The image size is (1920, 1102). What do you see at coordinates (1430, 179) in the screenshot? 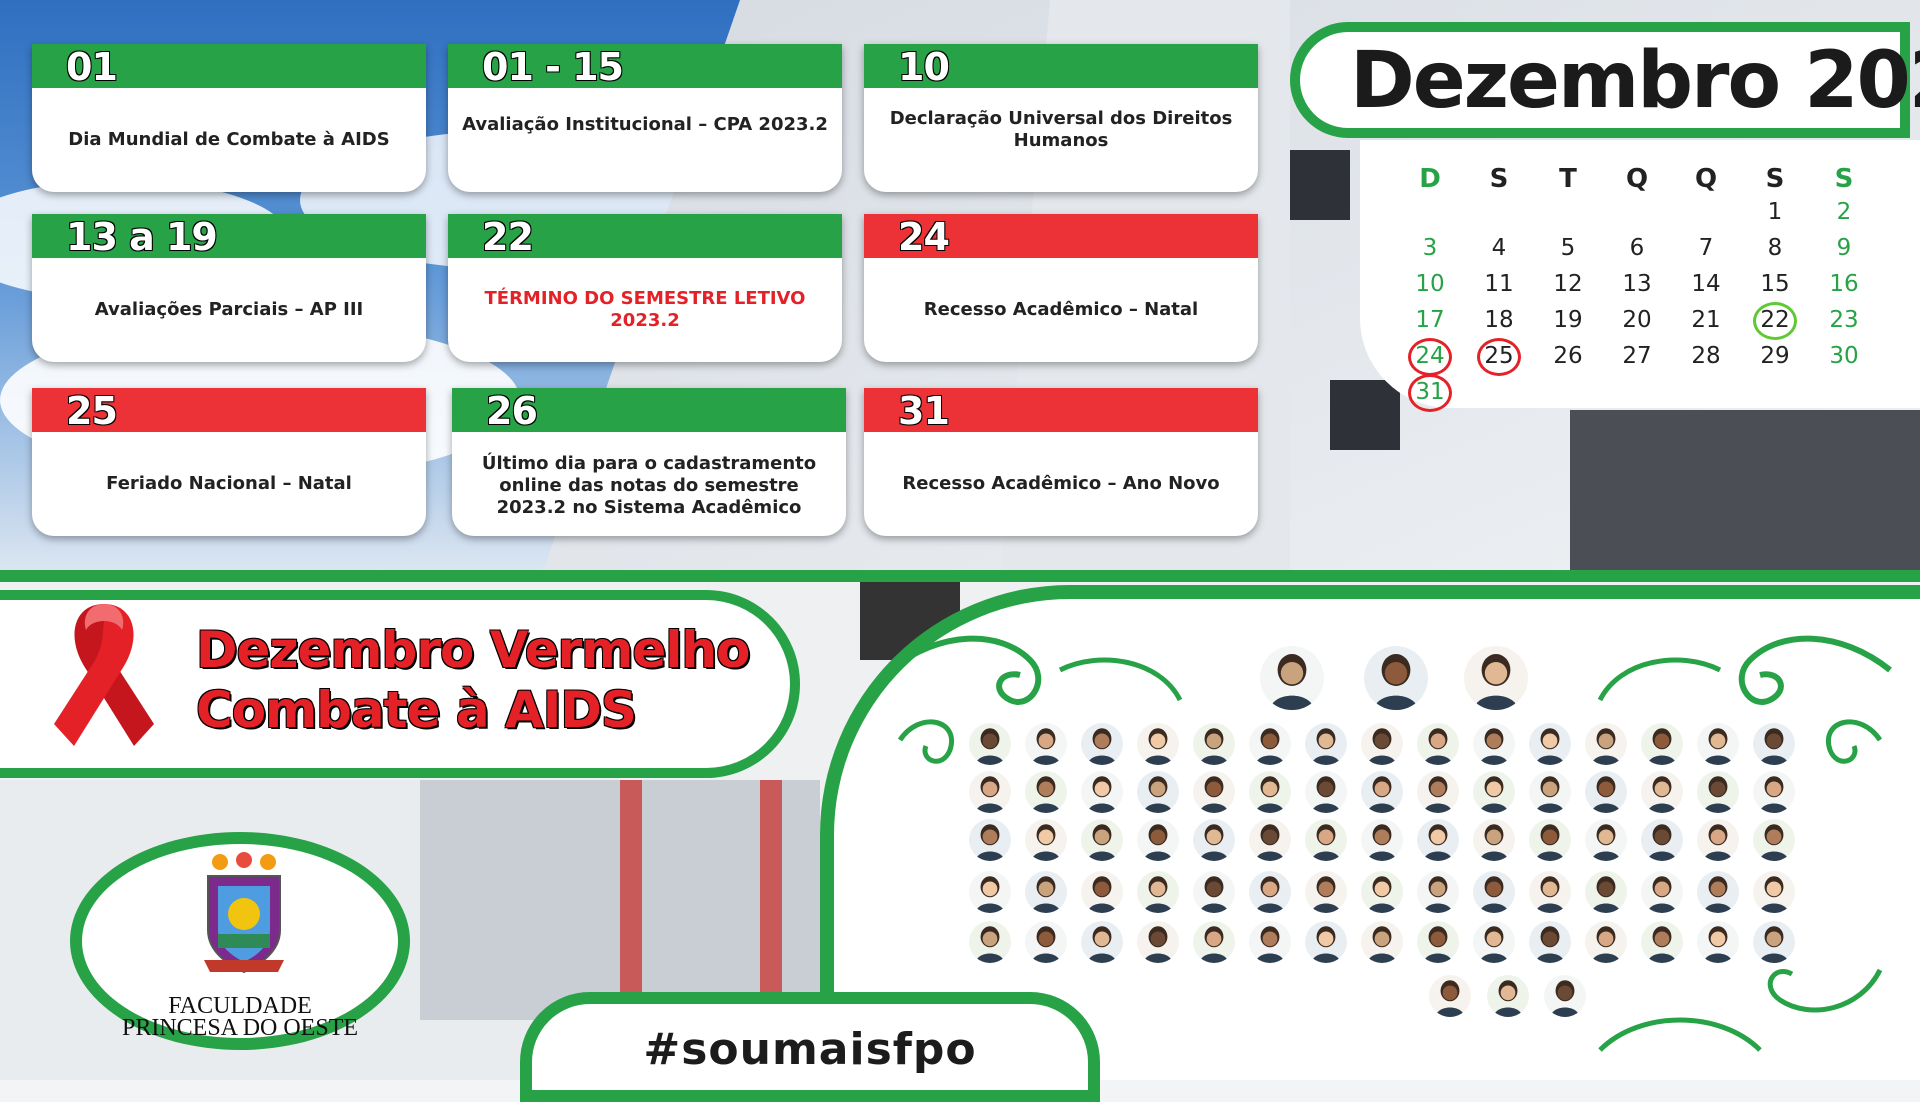
I see `weekday-label: D` at bounding box center [1430, 179].